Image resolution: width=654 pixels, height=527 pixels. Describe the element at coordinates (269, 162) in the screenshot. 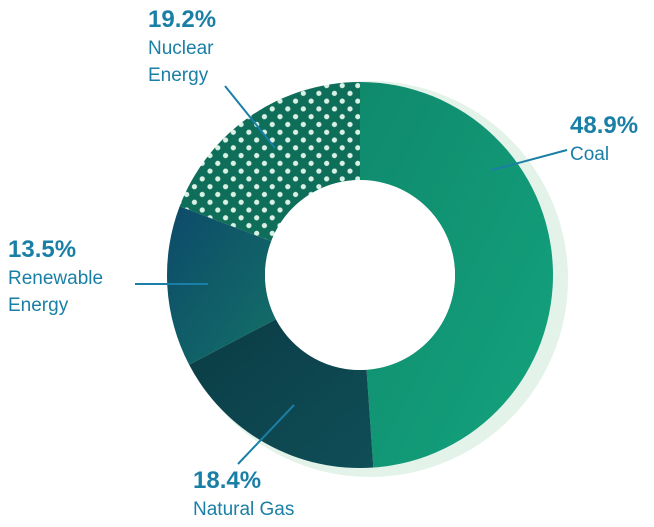

I see `slice-nuclear-energy` at that location.